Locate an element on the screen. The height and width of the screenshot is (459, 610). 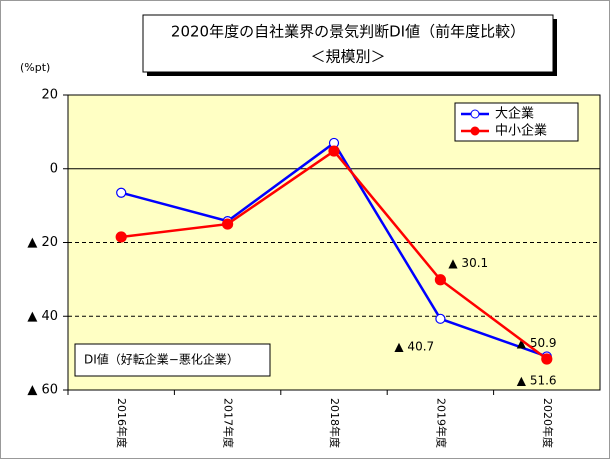
y-tick-label: ▲ 40 is located at coordinates (42, 316).